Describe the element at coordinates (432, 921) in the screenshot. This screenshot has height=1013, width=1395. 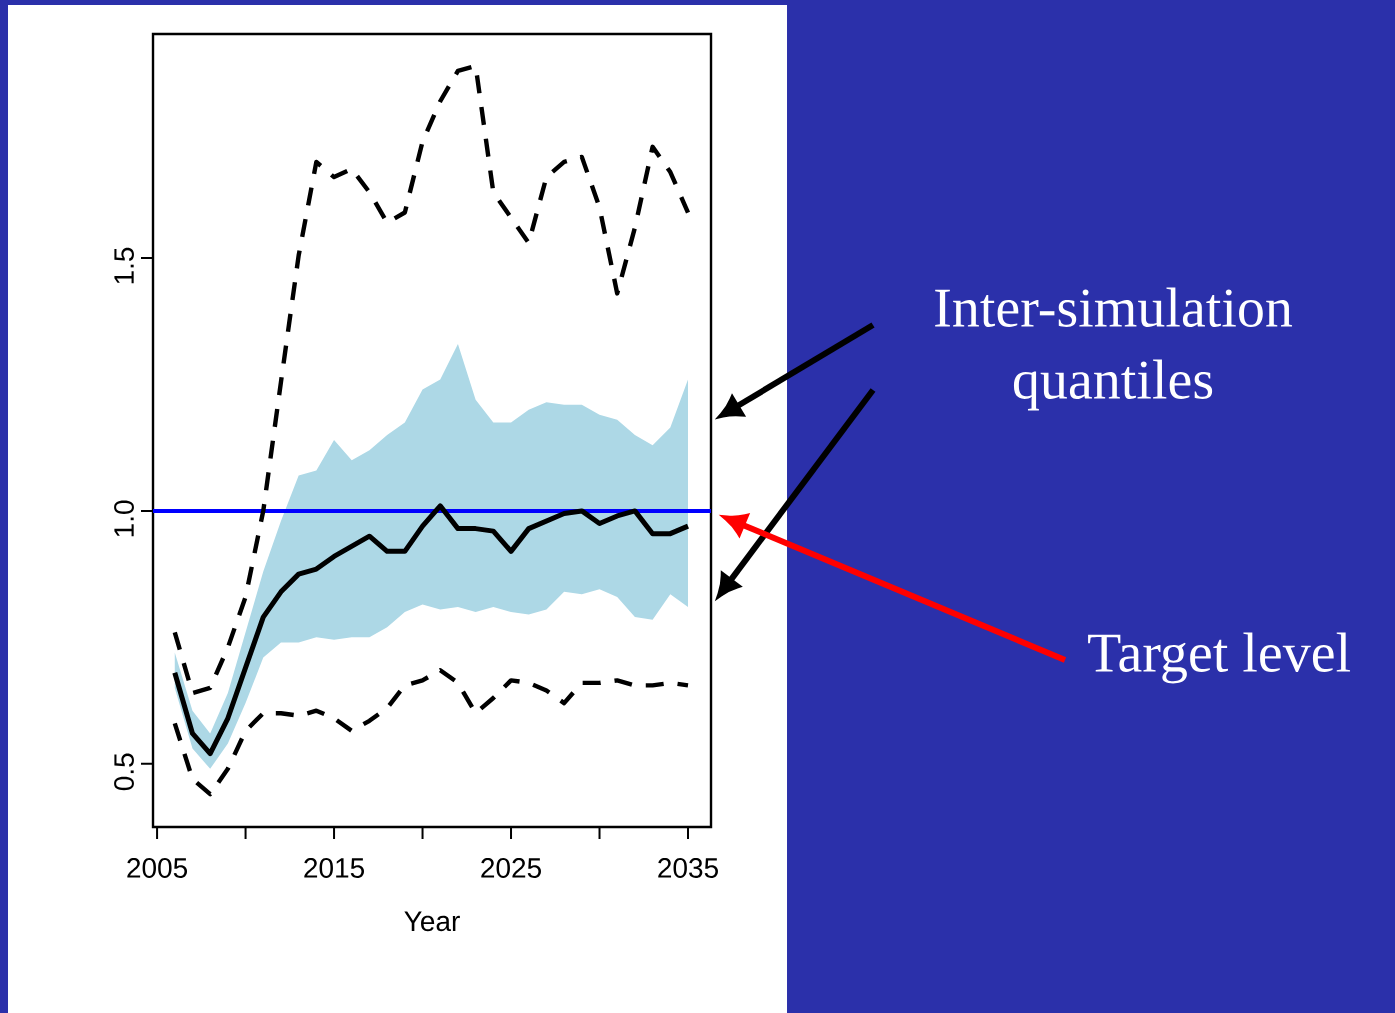
I see `x-axis-title: Year` at that location.